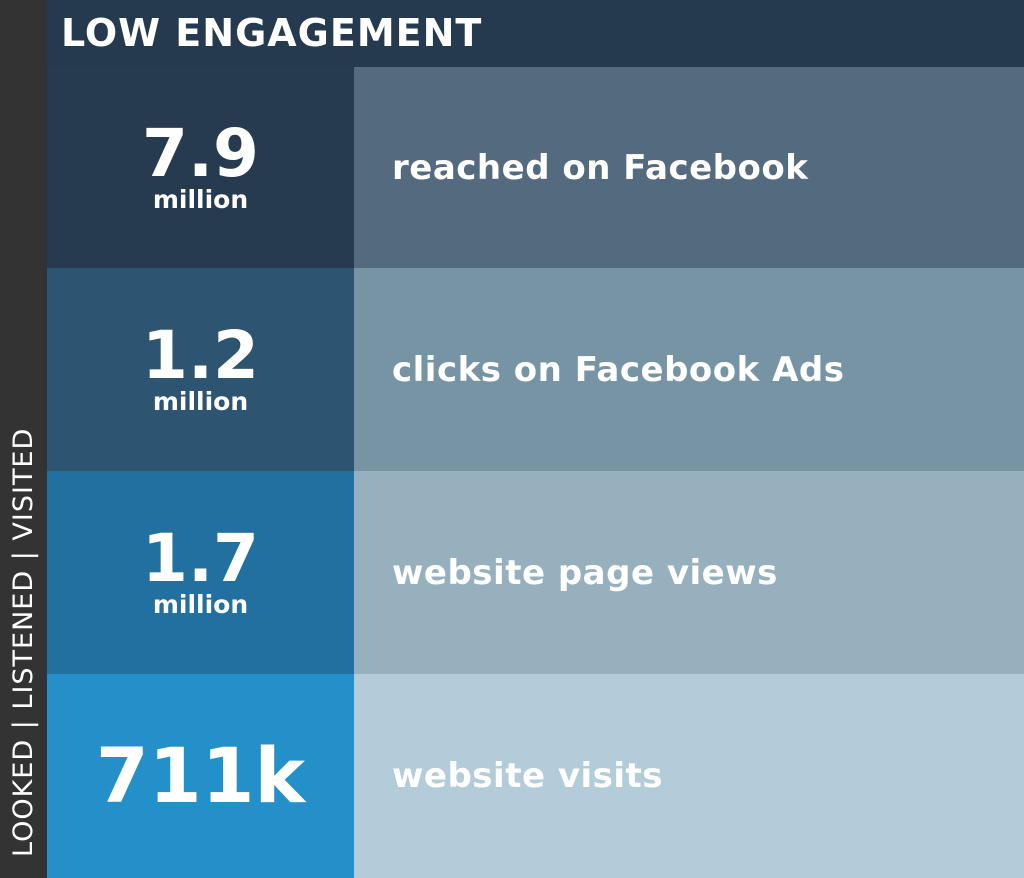 This screenshot has height=878, width=1024. What do you see at coordinates (600, 167) in the screenshot?
I see `stat-description: reached on Facebook` at bounding box center [600, 167].